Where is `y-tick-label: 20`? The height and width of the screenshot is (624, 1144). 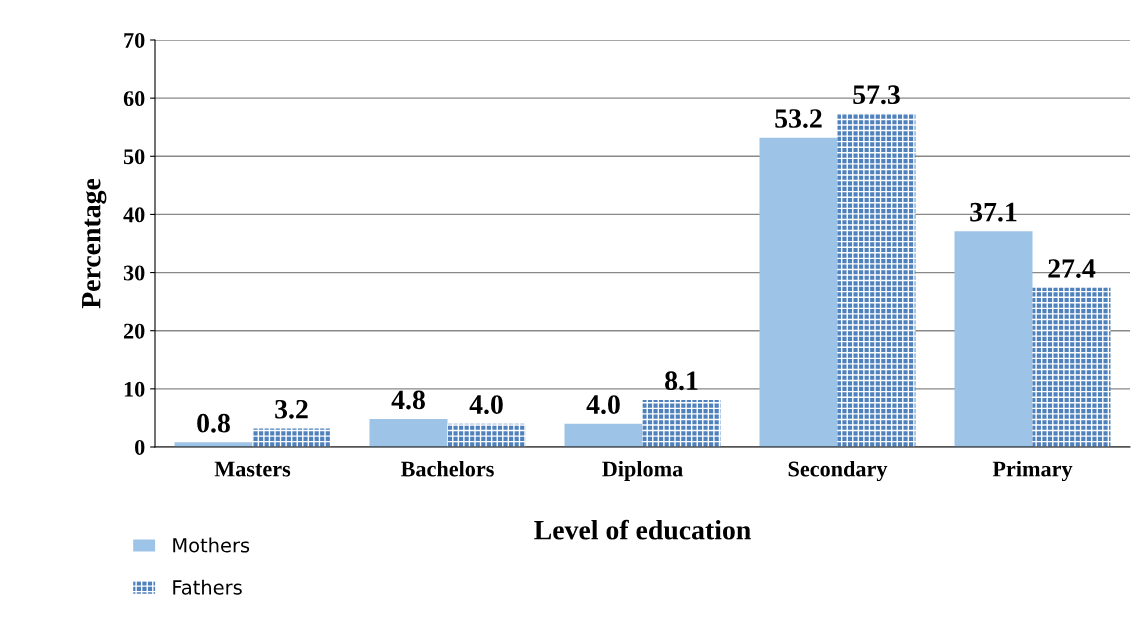
y-tick-label: 20 is located at coordinates (134, 331).